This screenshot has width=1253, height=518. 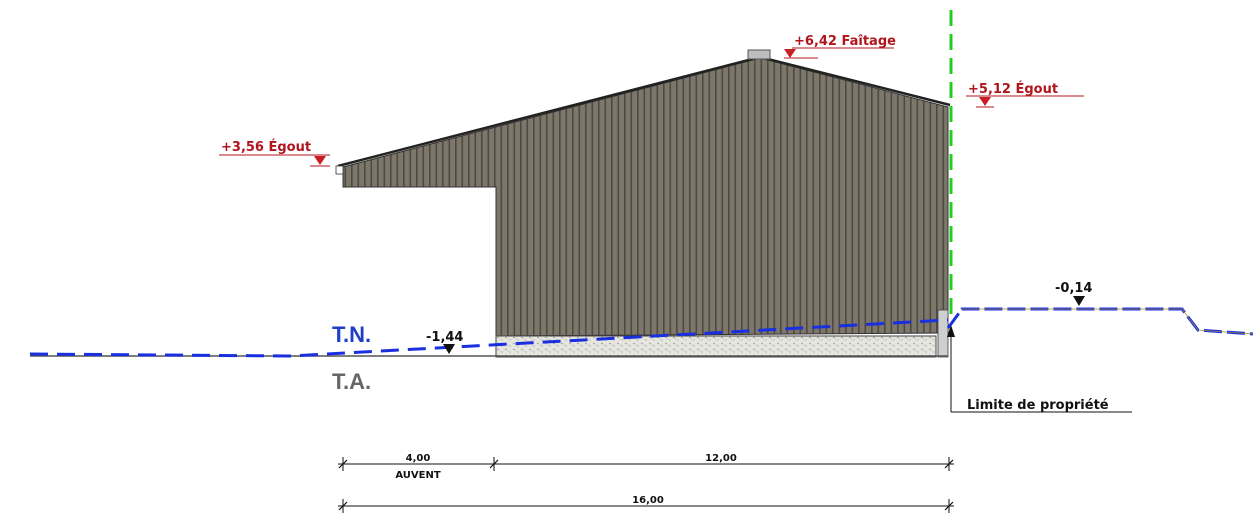 I want to click on property-limit-label: Limite de propriété, so click(x=1038, y=405).